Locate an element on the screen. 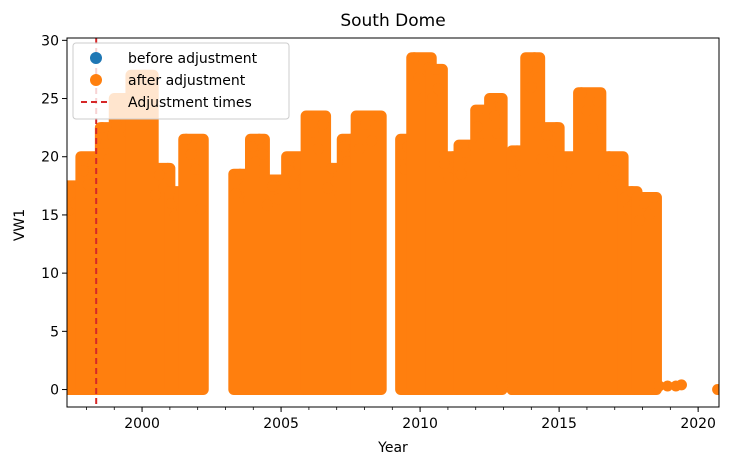  y-tick-label: 25 is located at coordinates (50, 100).